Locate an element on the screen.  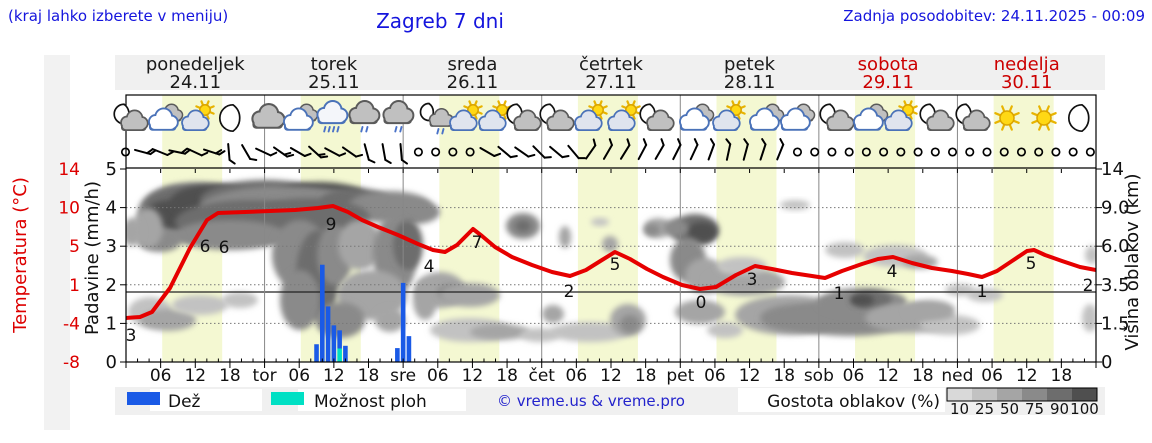
temperature-label: 1 is located at coordinates (982, 292).